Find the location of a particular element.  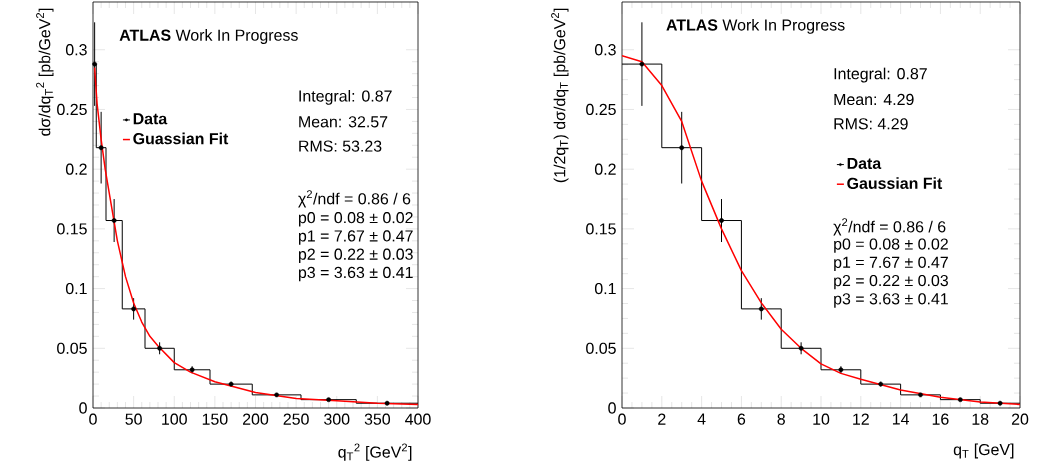

x-tick-label: 150 is located at coordinates (215, 419).